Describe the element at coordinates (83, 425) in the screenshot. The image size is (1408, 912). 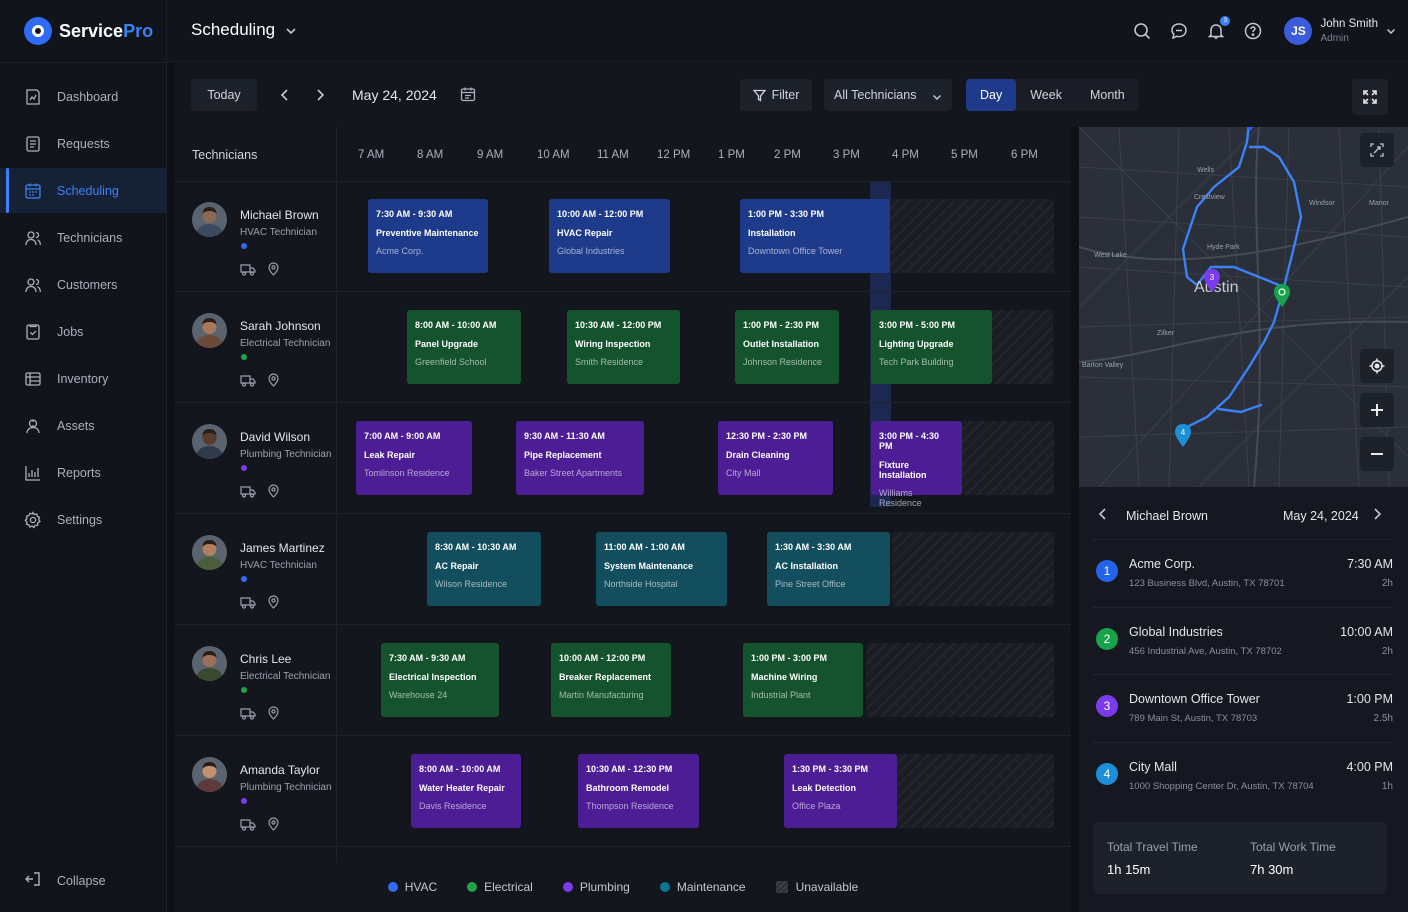
I see `sidebar-item-assets: Assets` at that location.